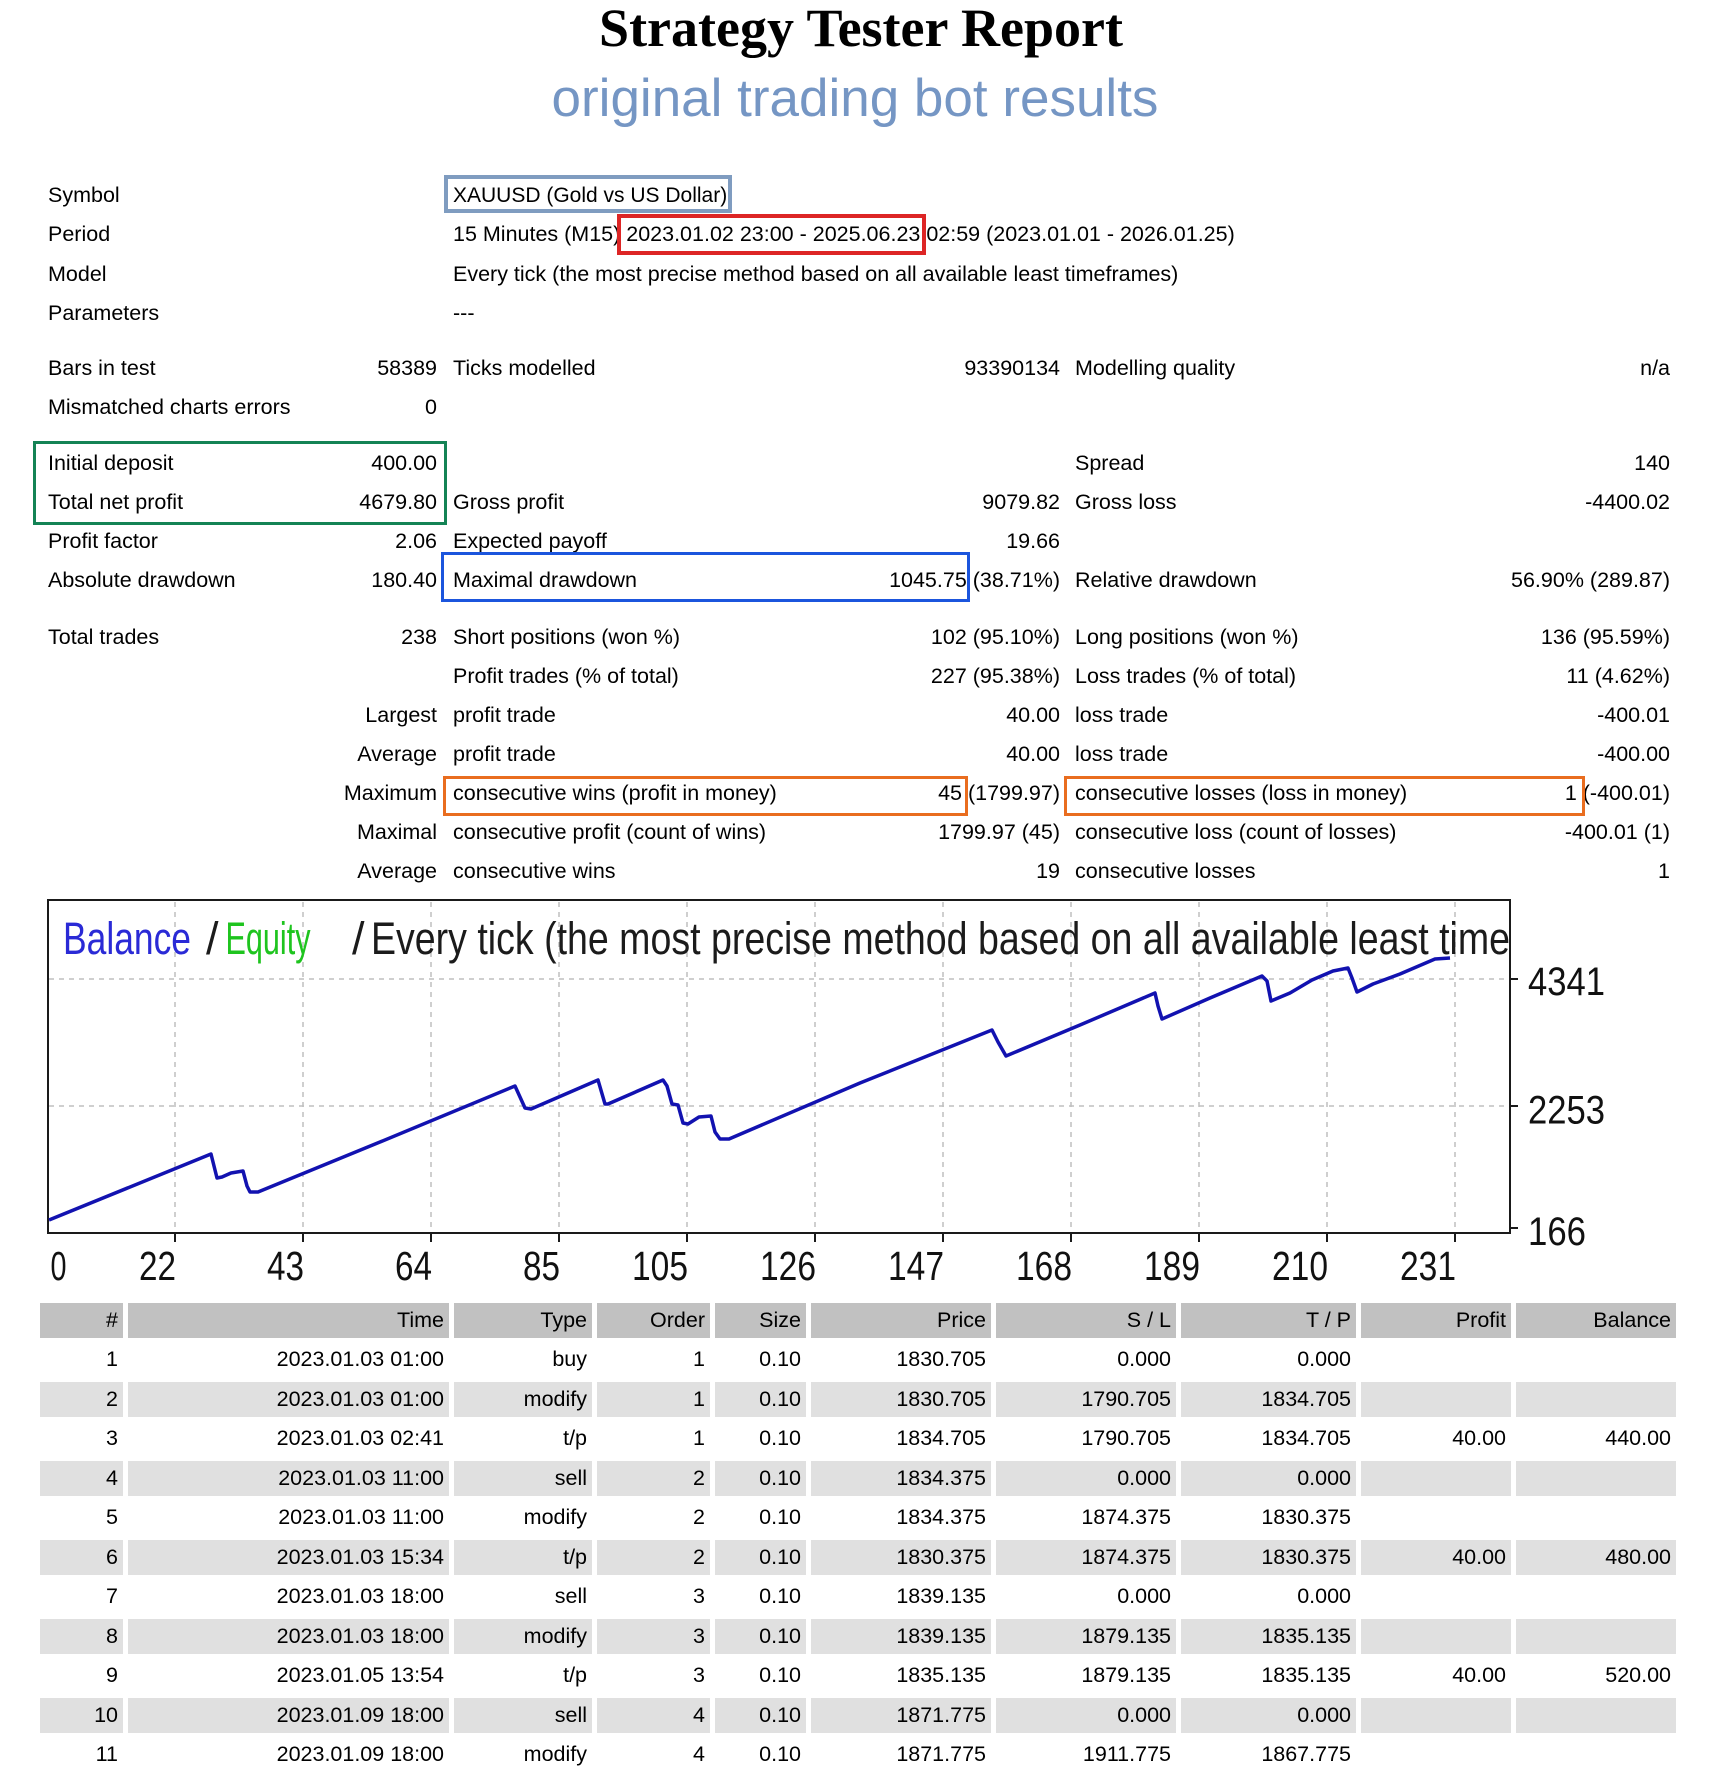 The height and width of the screenshot is (1777, 1722). I want to click on svg-text: 4341, so click(1566, 982).